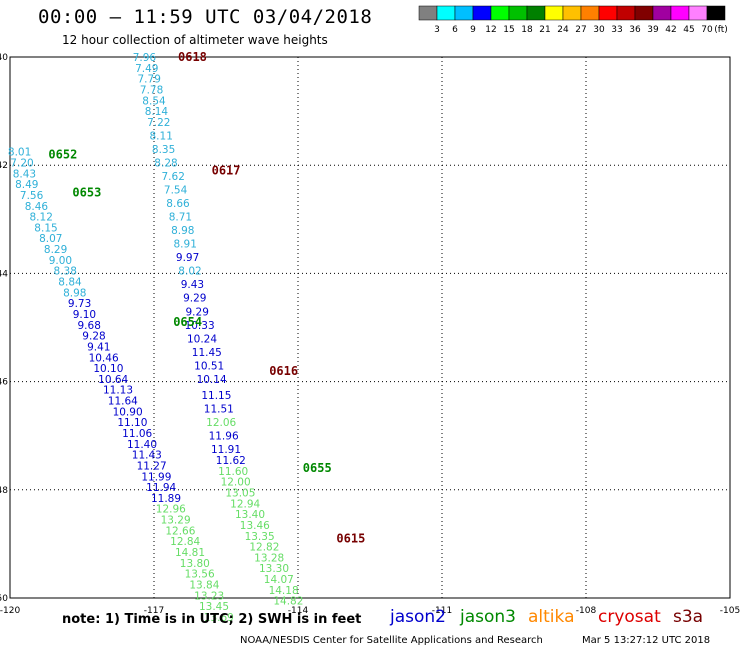  Describe the element at coordinates (580, 30) in the screenshot. I see `scale-tick-label: 27` at that location.